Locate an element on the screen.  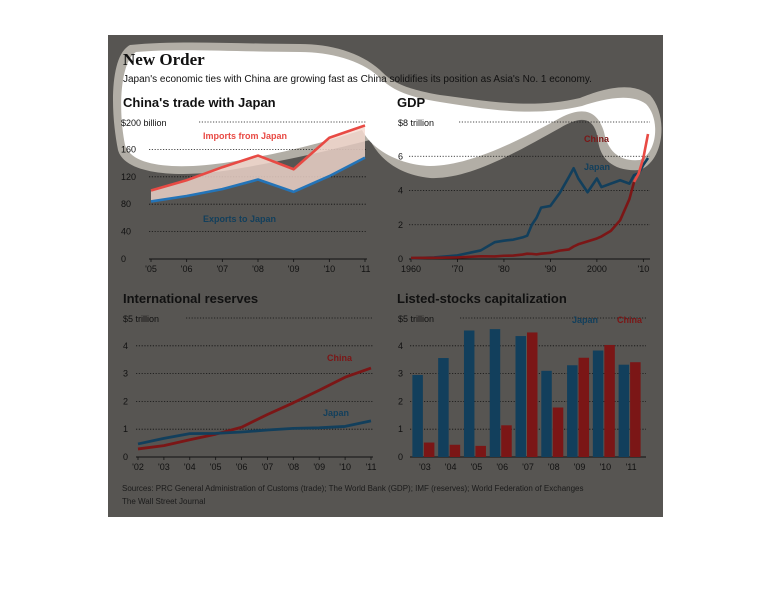
reserves-series-label-japan: Japan is located at coordinates (336, 413).